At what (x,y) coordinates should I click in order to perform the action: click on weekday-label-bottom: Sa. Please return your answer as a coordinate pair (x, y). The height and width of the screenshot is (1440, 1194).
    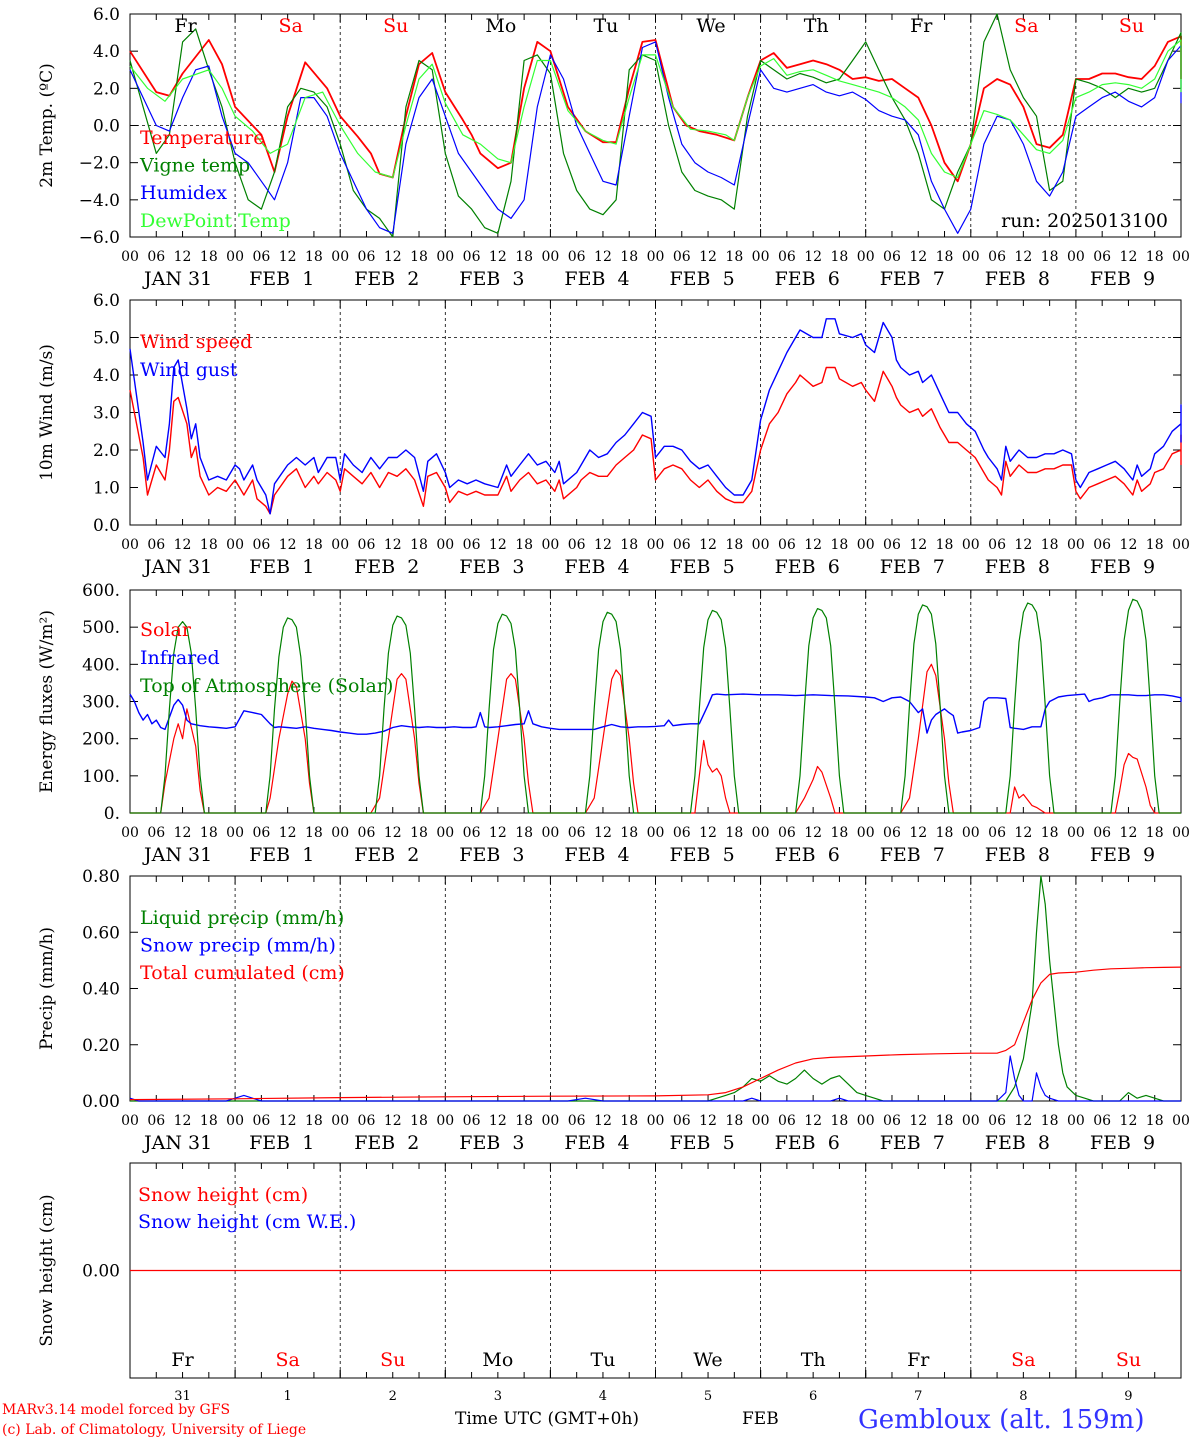
    Looking at the image, I should click on (287, 1360).